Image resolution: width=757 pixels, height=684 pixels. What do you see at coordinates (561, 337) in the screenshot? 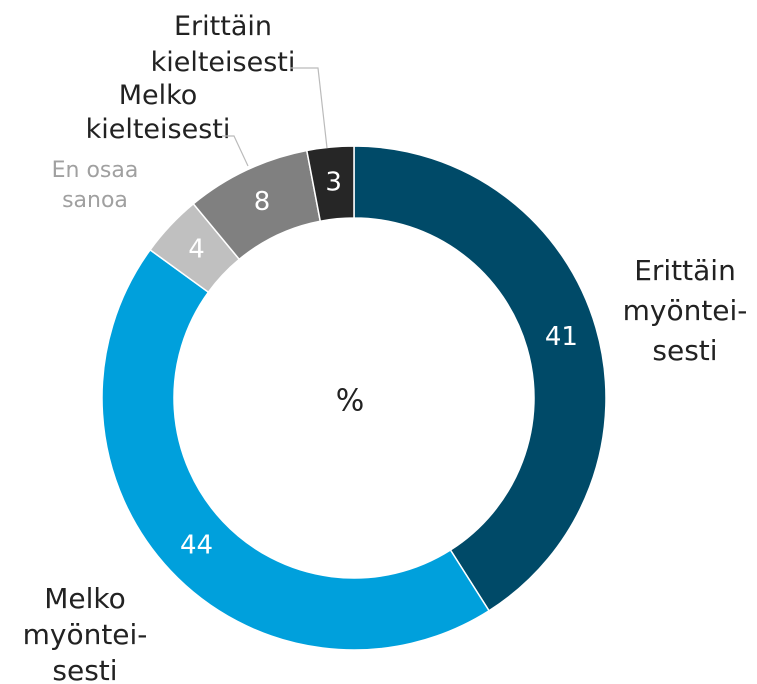
I see `value-label: 41` at bounding box center [561, 337].